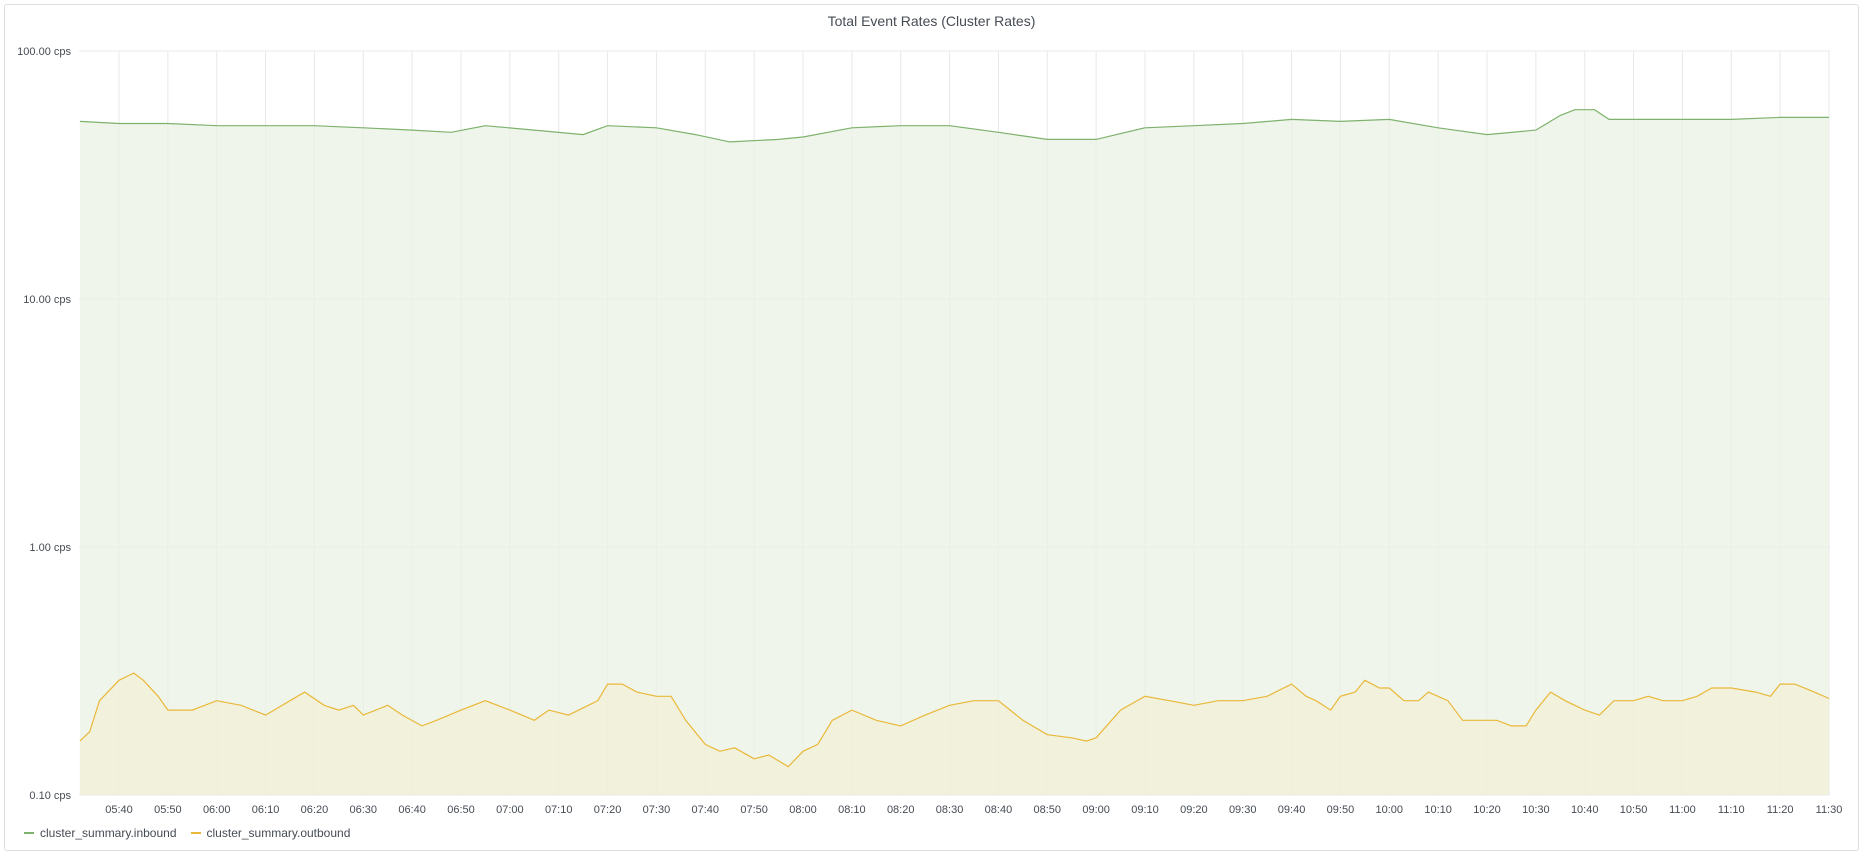 Image resolution: width=1865 pixels, height=857 pixels. I want to click on legend-label: cluster_summary.inbound, so click(108, 833).